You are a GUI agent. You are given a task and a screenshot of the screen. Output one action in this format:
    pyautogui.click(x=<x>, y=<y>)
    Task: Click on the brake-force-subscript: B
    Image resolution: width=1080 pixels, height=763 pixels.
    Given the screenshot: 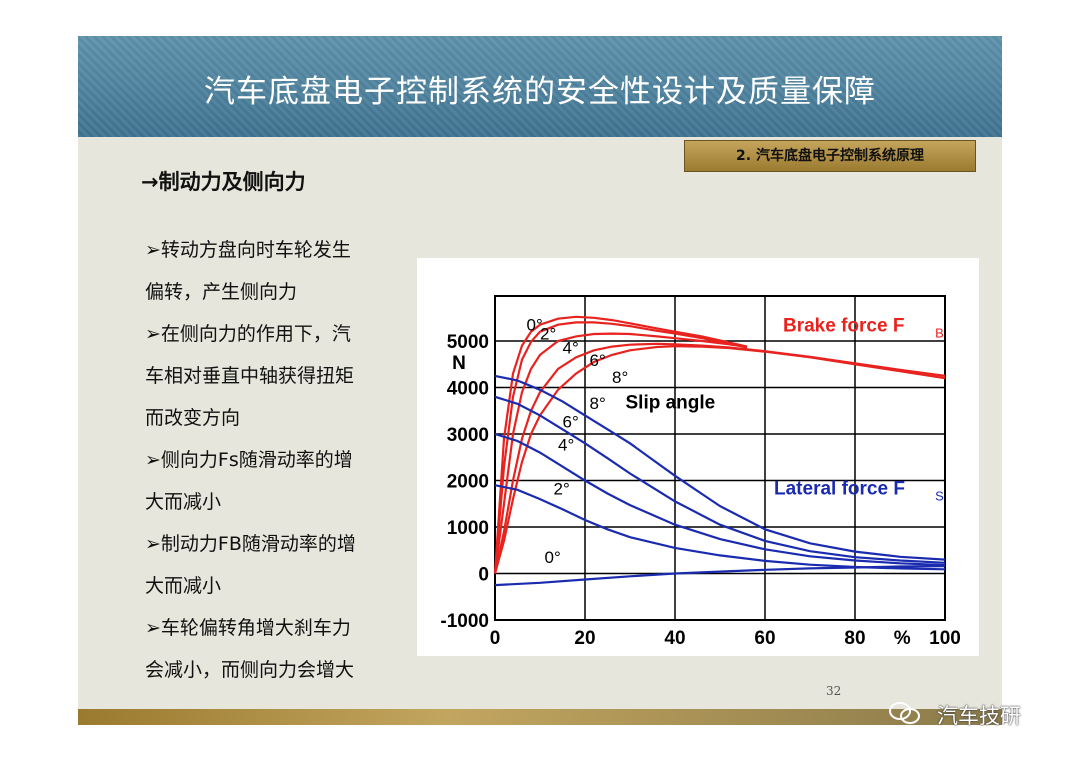 What is the action you would take?
    pyautogui.click(x=939, y=333)
    